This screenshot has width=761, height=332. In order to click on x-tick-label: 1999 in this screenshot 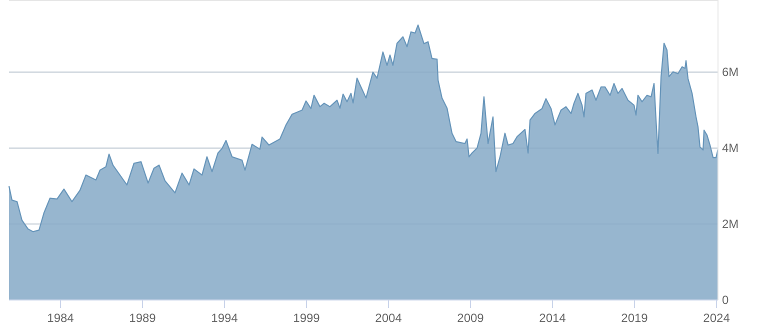, I will do `click(306, 318)`.